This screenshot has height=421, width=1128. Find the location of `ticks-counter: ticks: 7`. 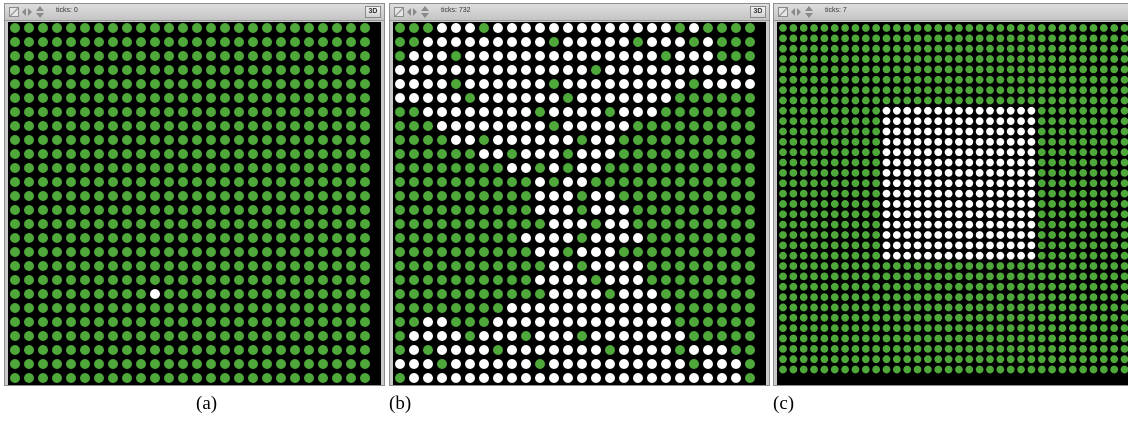

ticks-counter: ticks: 7 is located at coordinates (836, 10).